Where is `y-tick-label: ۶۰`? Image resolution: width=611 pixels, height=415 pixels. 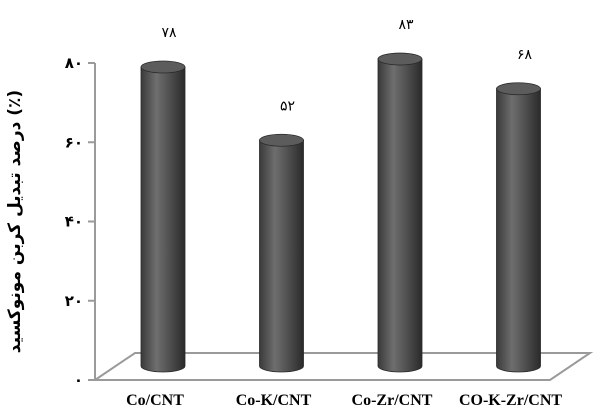
y-tick-label: ۶۰ is located at coordinates (74, 142).